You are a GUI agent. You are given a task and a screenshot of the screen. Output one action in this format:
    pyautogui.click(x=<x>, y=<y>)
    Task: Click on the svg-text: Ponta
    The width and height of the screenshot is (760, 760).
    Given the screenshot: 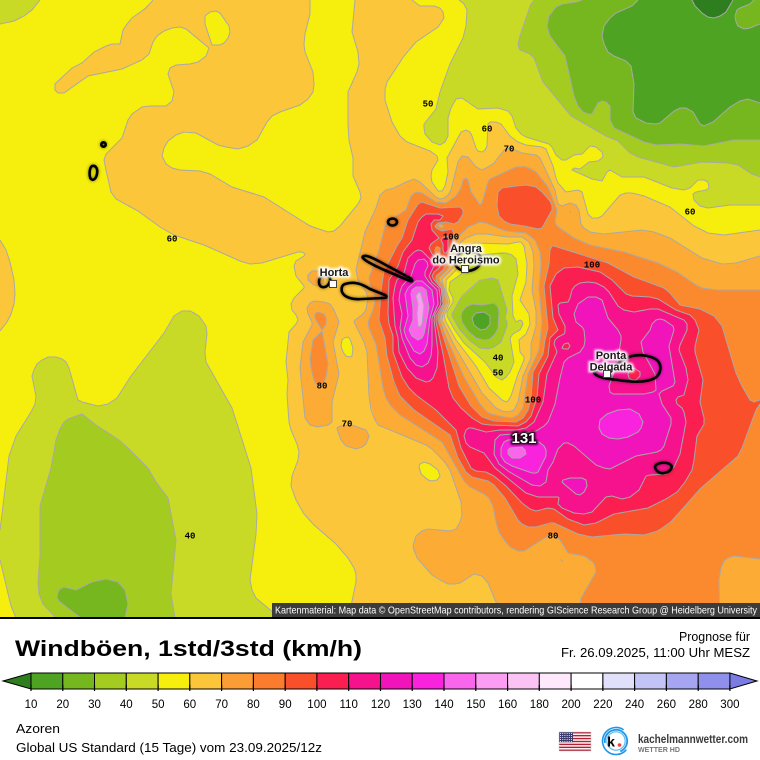 What is the action you would take?
    pyautogui.click(x=611, y=356)
    